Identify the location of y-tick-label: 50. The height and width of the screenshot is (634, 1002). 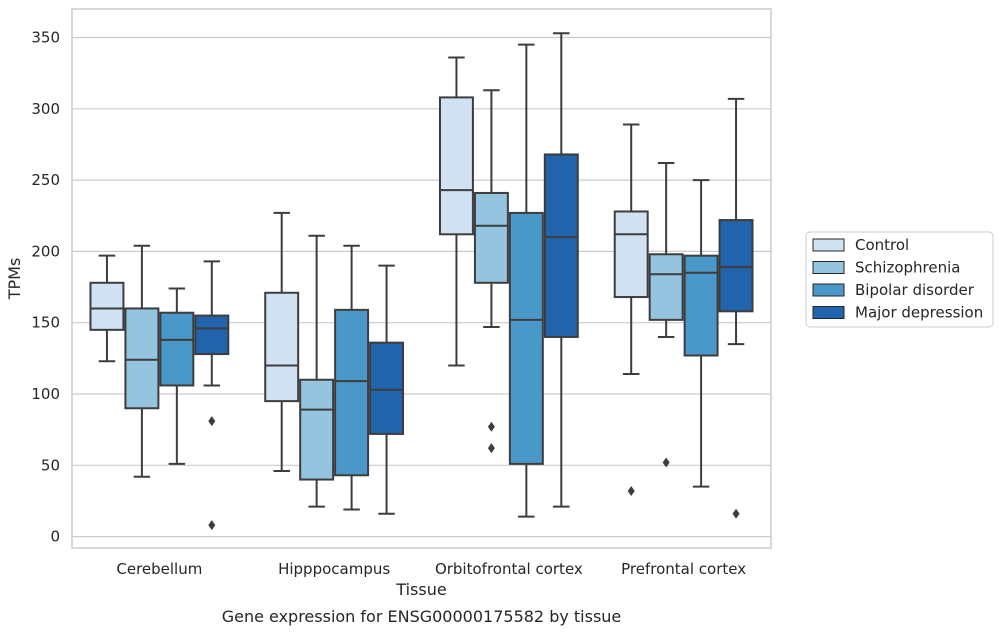
(50, 465).